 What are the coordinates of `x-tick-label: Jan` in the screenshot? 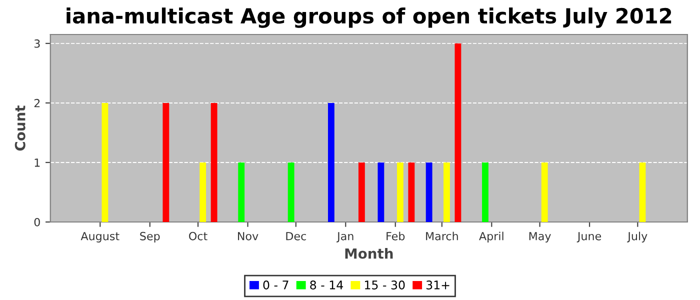 It's located at (345, 237).